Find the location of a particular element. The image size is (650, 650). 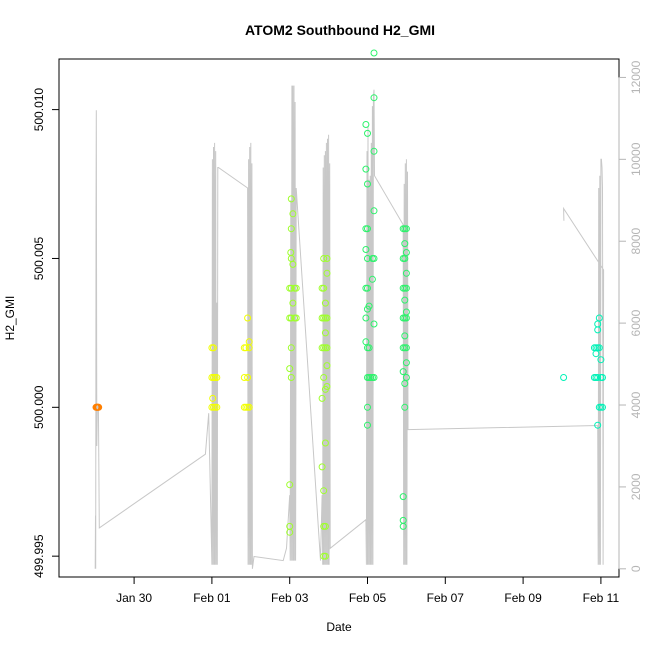

x-tick-label: Feb 09 is located at coordinates (523, 598).